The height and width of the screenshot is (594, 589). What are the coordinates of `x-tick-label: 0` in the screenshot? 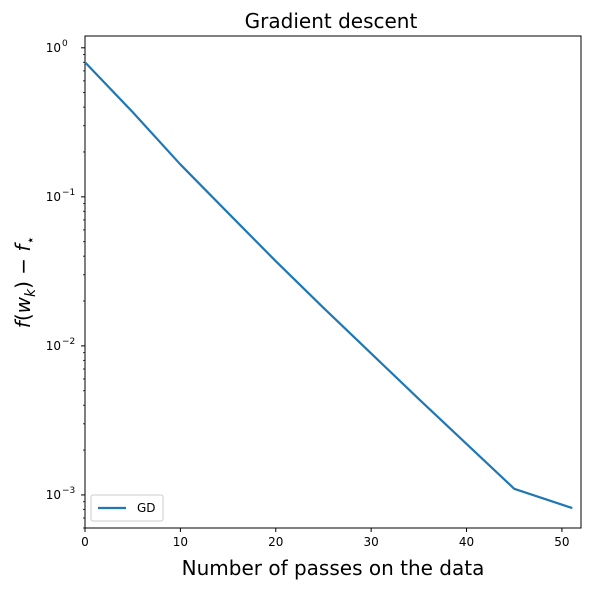 It's located at (85, 542).